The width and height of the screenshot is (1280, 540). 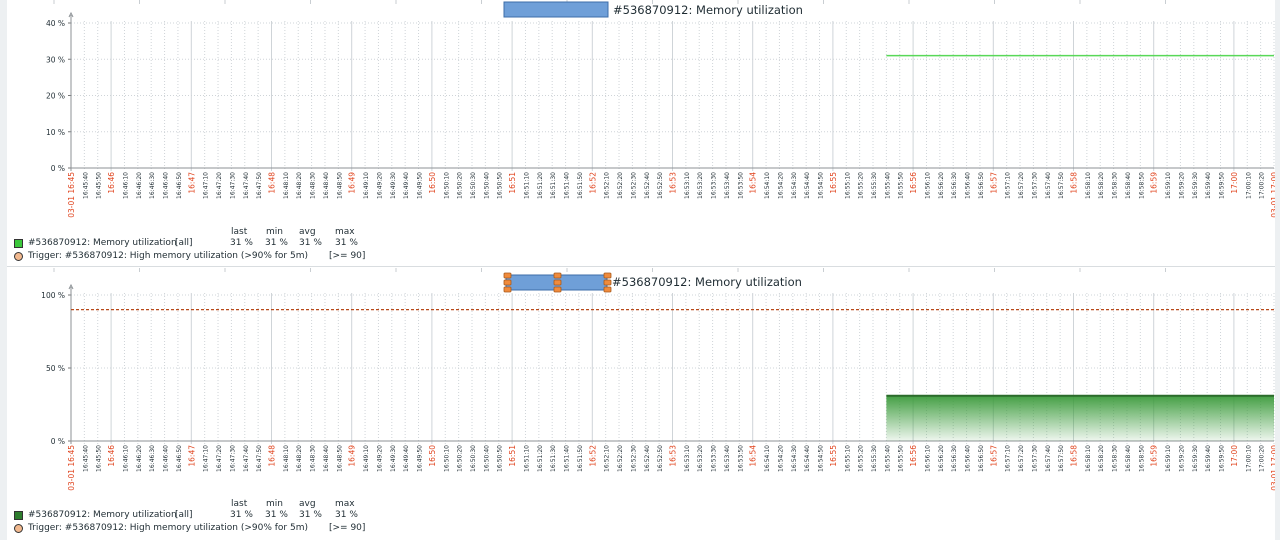 What do you see at coordinates (1181, 185) in the screenshot?
I see `x-tick-label: 16:59:20` at bounding box center [1181, 185].